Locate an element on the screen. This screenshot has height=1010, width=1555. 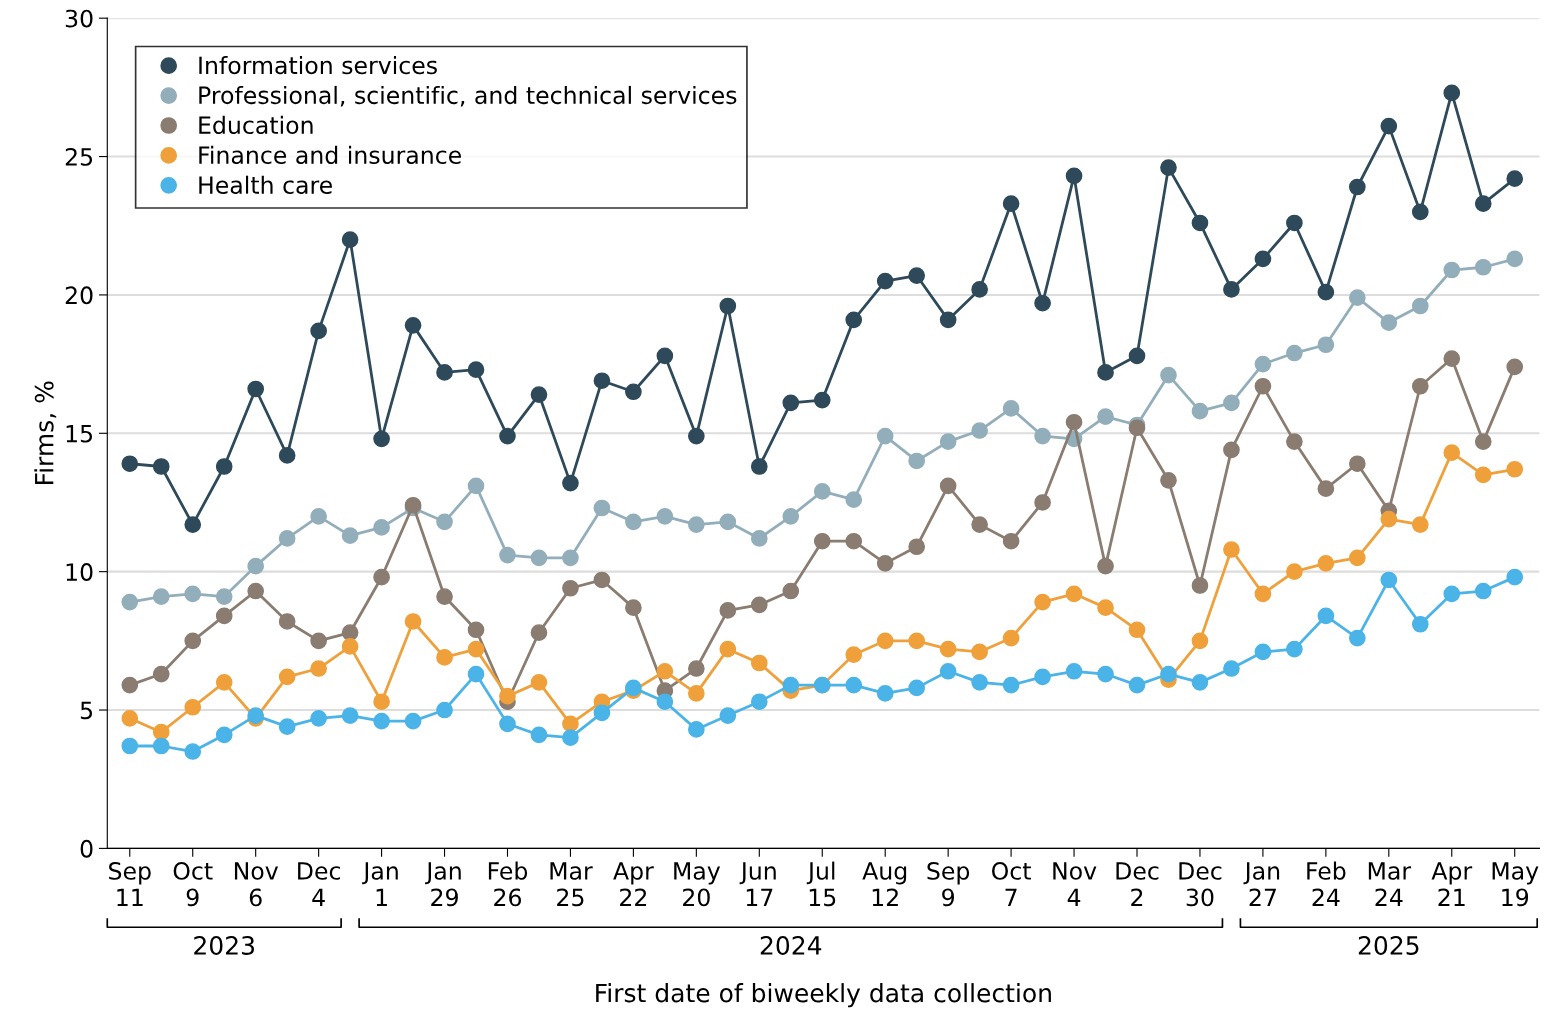
y-tick-label: 10 is located at coordinates (79, 572).